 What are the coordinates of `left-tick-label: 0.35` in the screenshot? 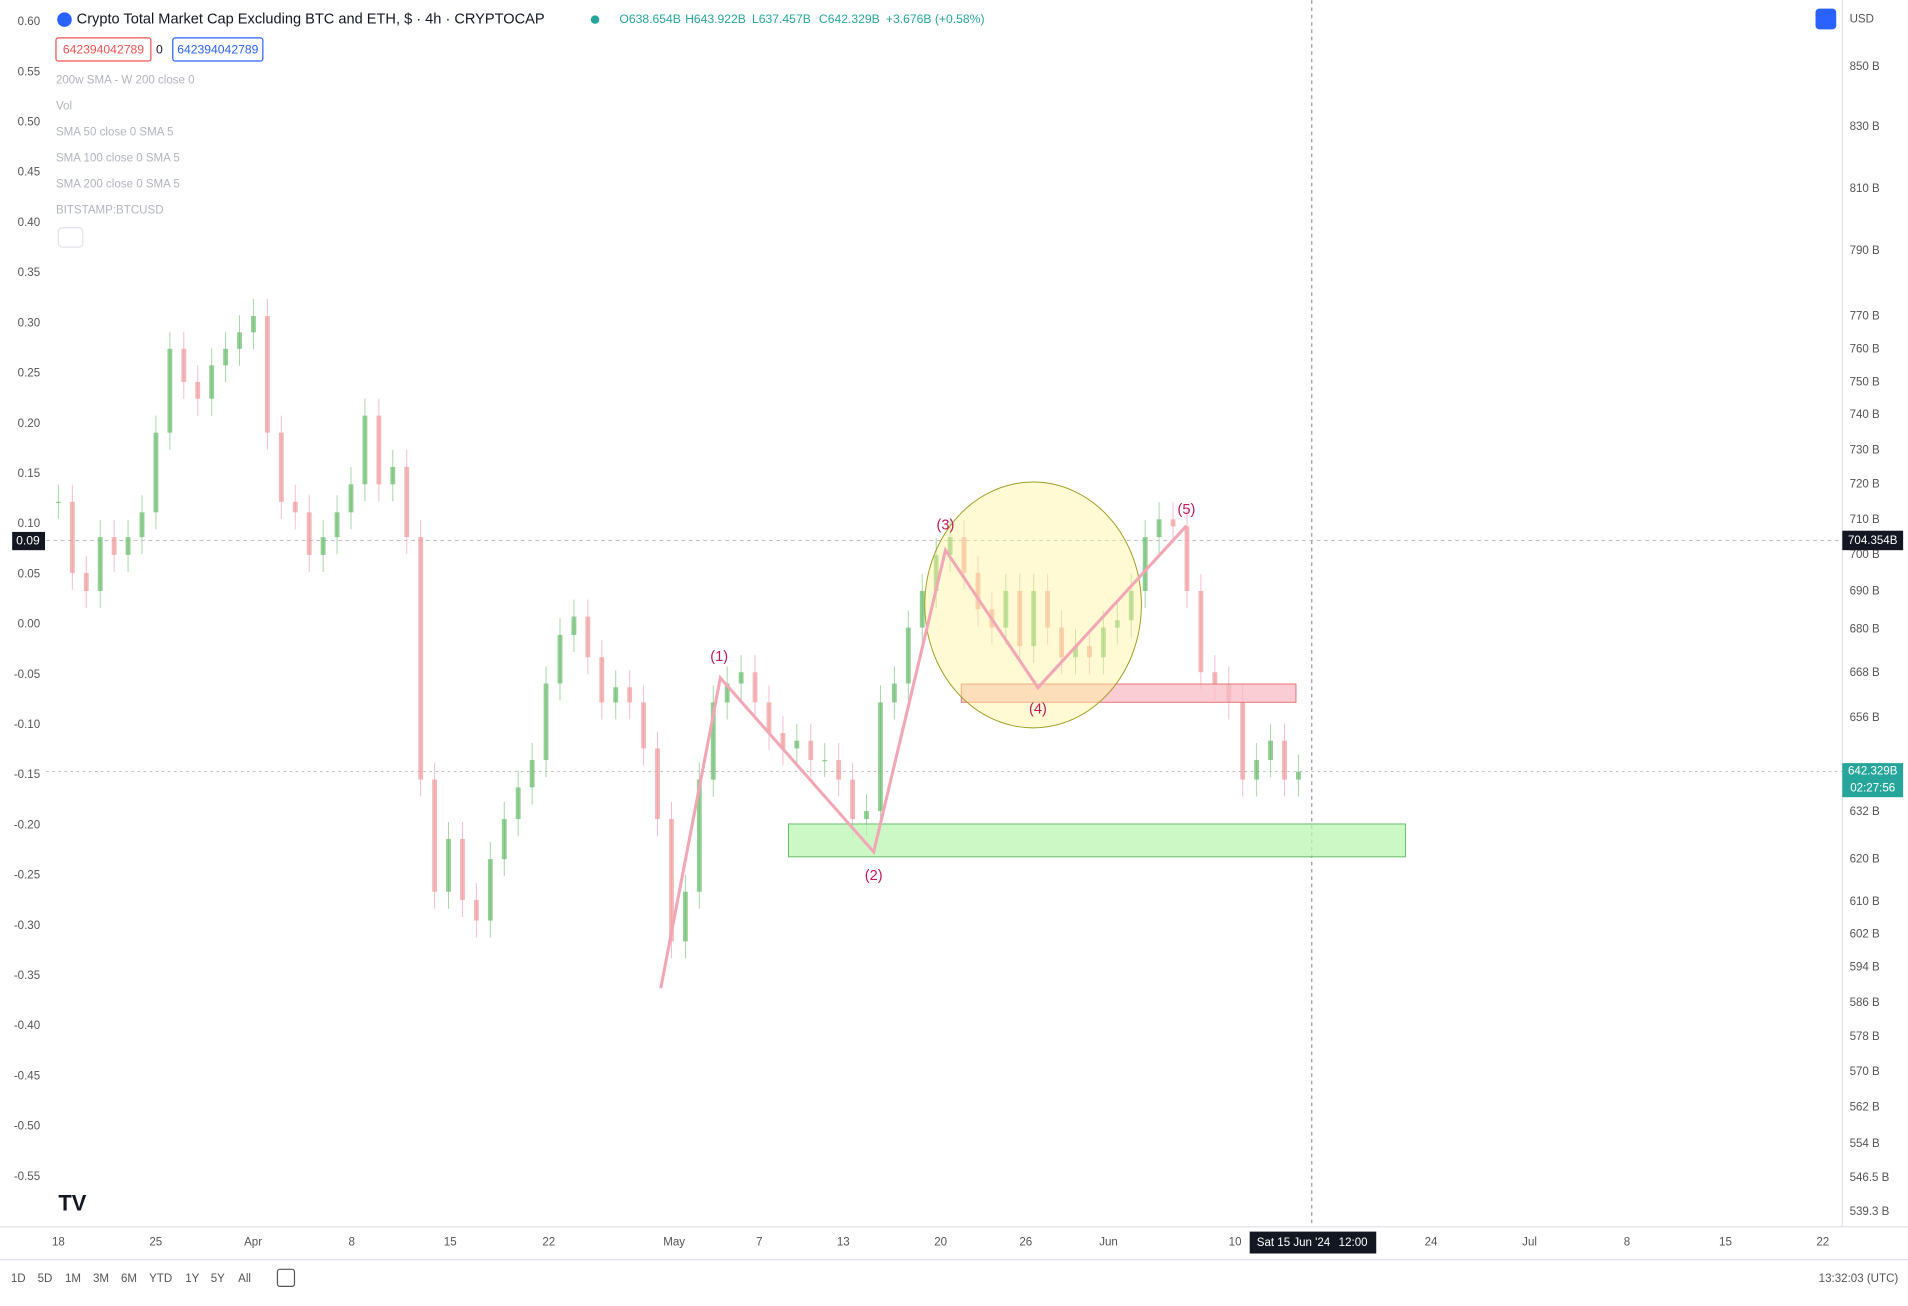 It's located at (29, 273).